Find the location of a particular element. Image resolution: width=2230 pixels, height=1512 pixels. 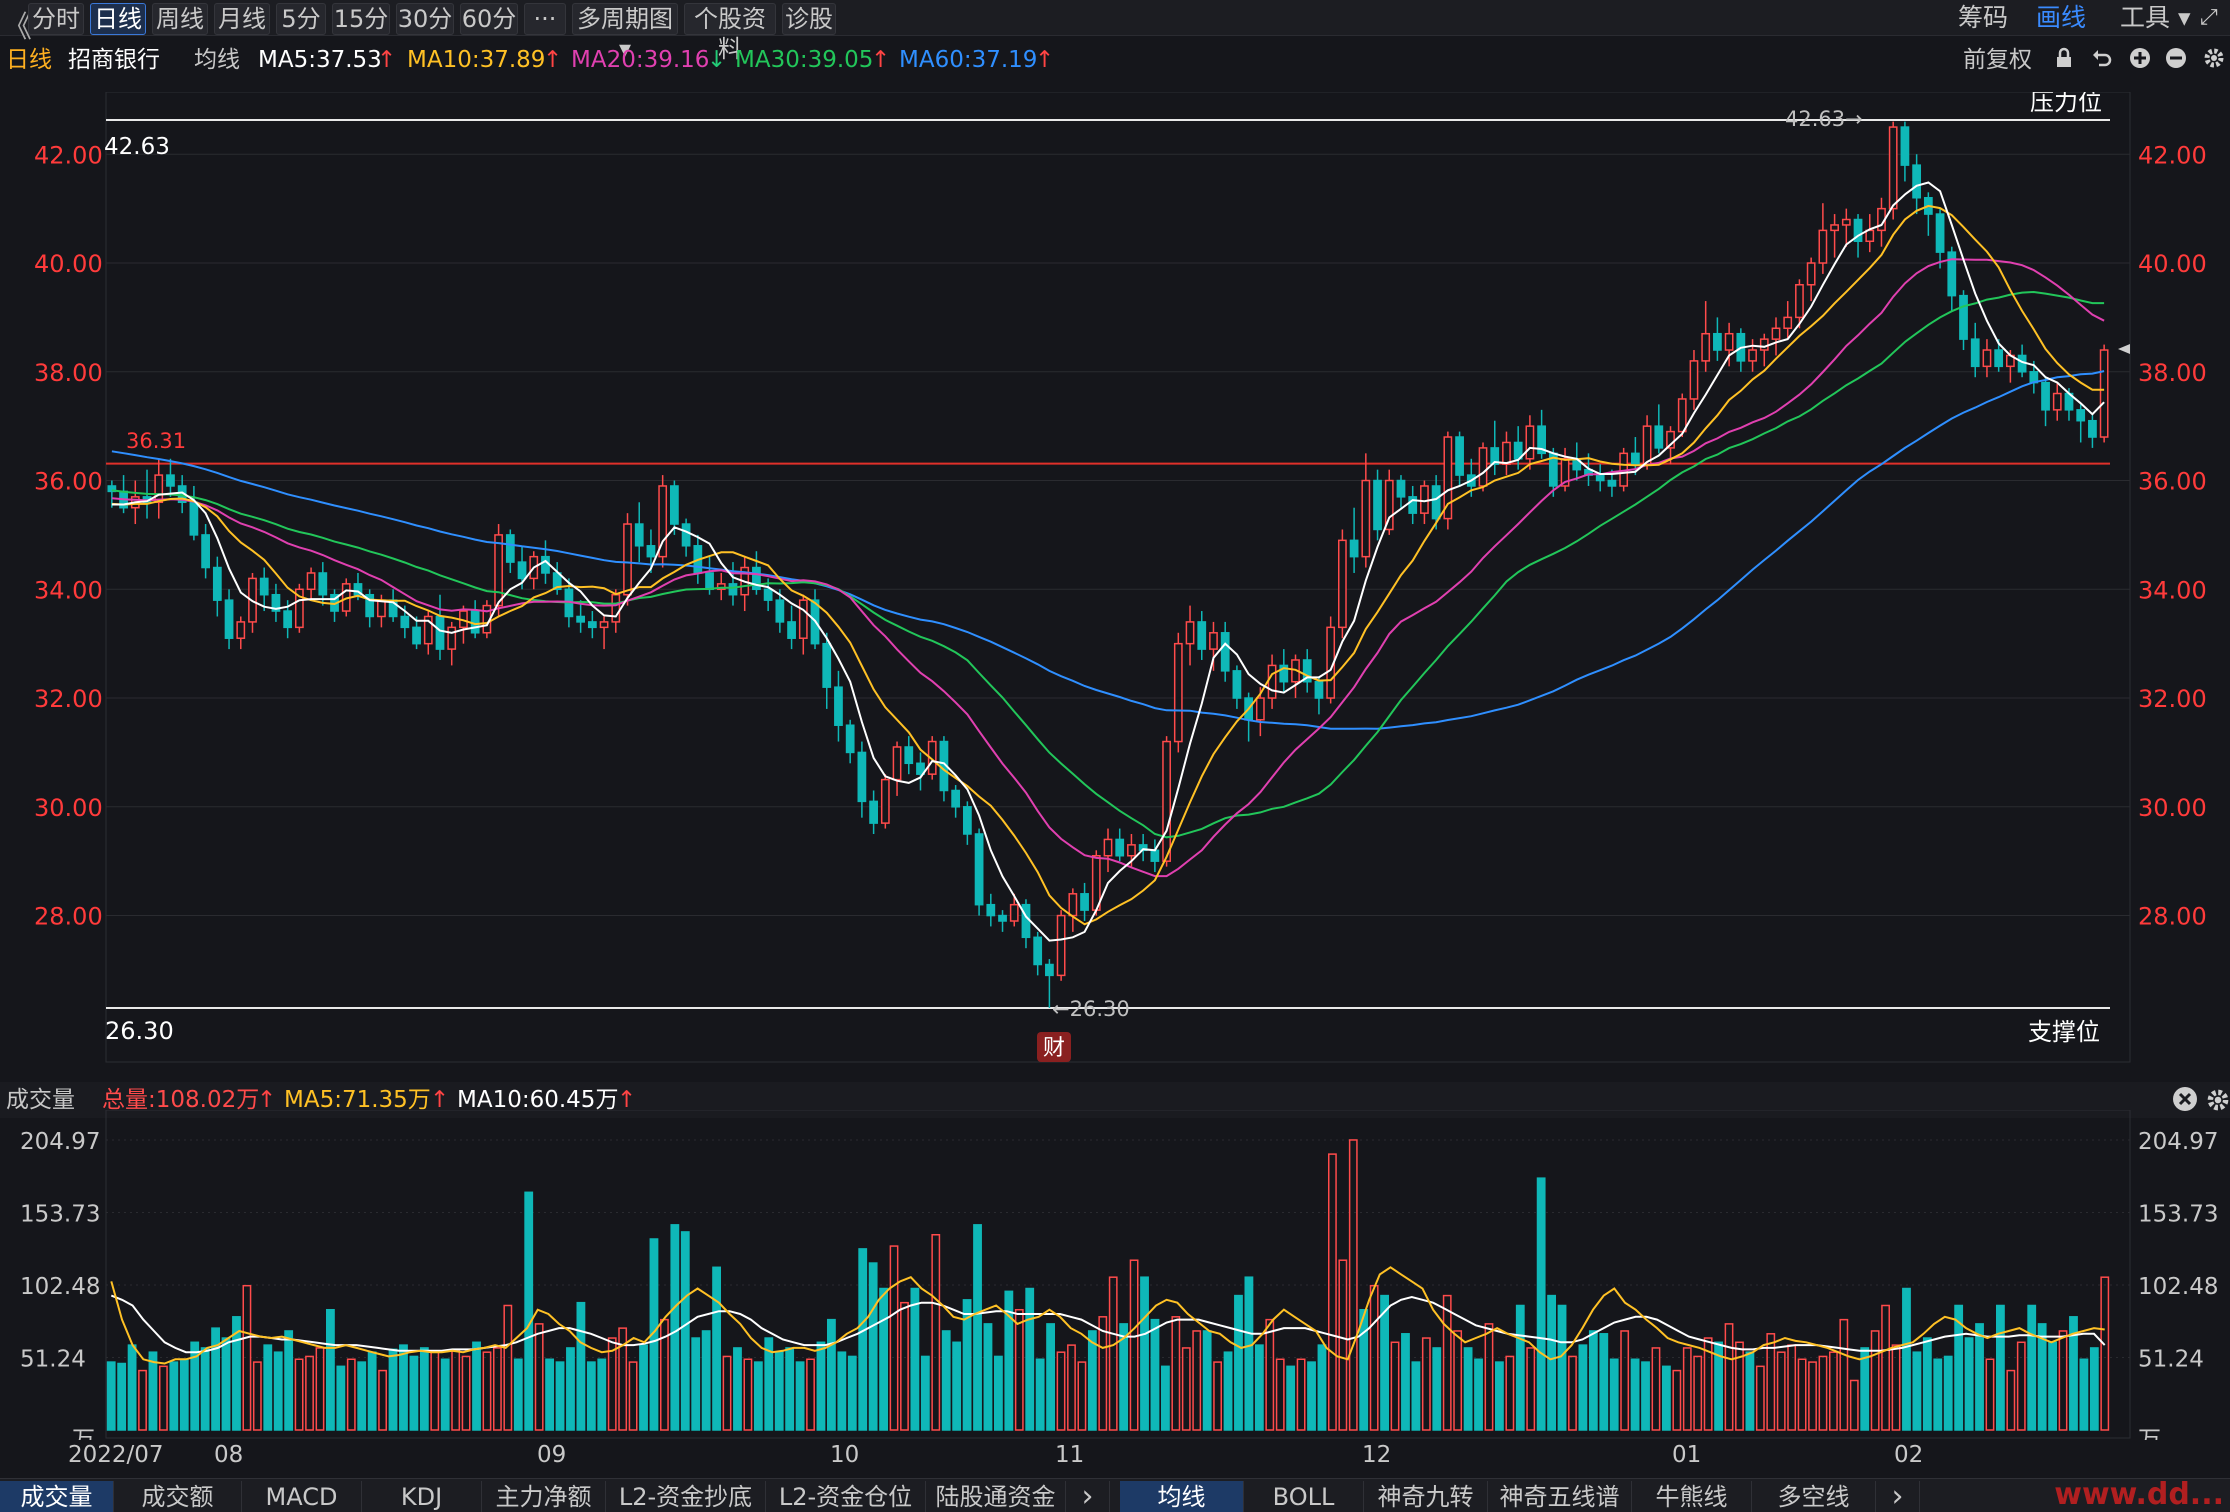

x-label-01: 01 is located at coordinates (1687, 1455).